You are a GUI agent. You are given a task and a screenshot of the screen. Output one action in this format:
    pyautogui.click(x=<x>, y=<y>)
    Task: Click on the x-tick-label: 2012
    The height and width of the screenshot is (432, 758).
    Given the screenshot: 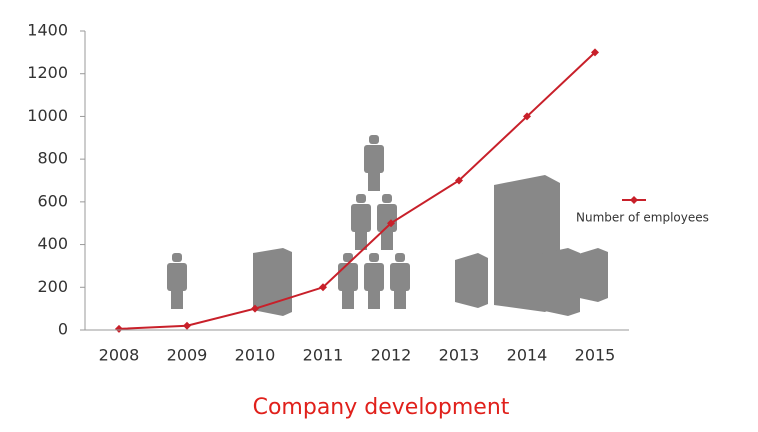 What is the action you would take?
    pyautogui.click(x=391, y=355)
    